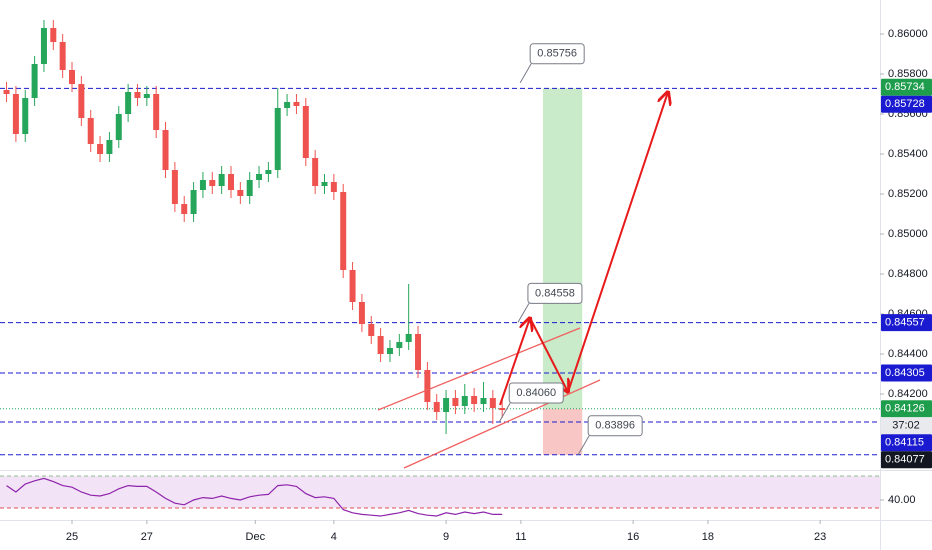  What do you see at coordinates (562, 248) in the screenshot?
I see `profit-zone` at bounding box center [562, 248].